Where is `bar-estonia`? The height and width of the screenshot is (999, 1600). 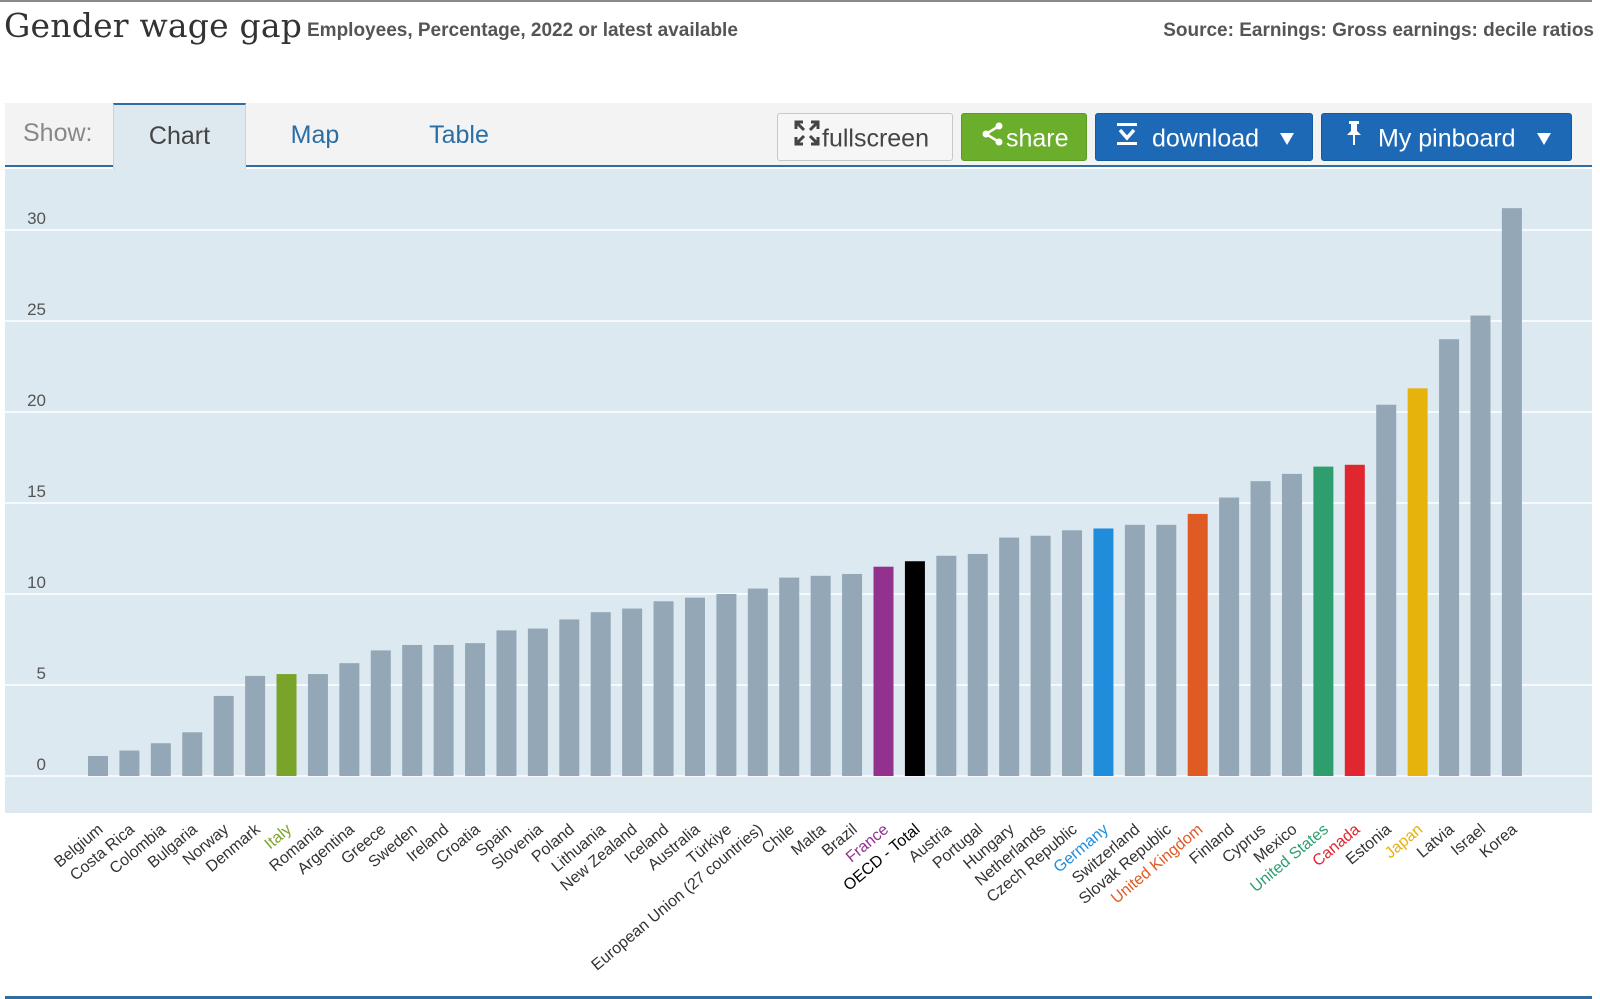
bar-estonia is located at coordinates (1386, 590).